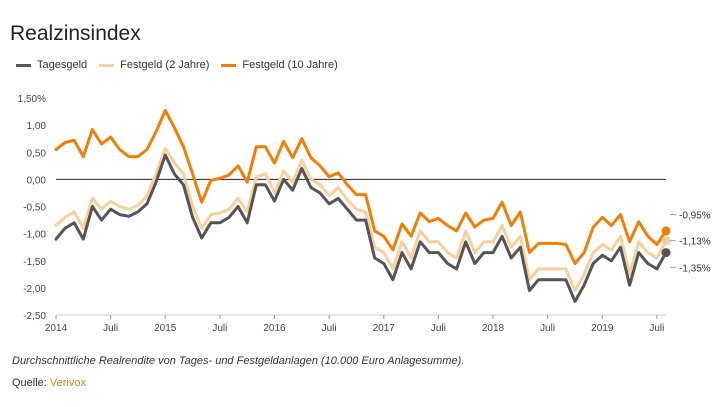 The height and width of the screenshot is (407, 720). I want to click on x-tick-label: 2018, so click(493, 328).